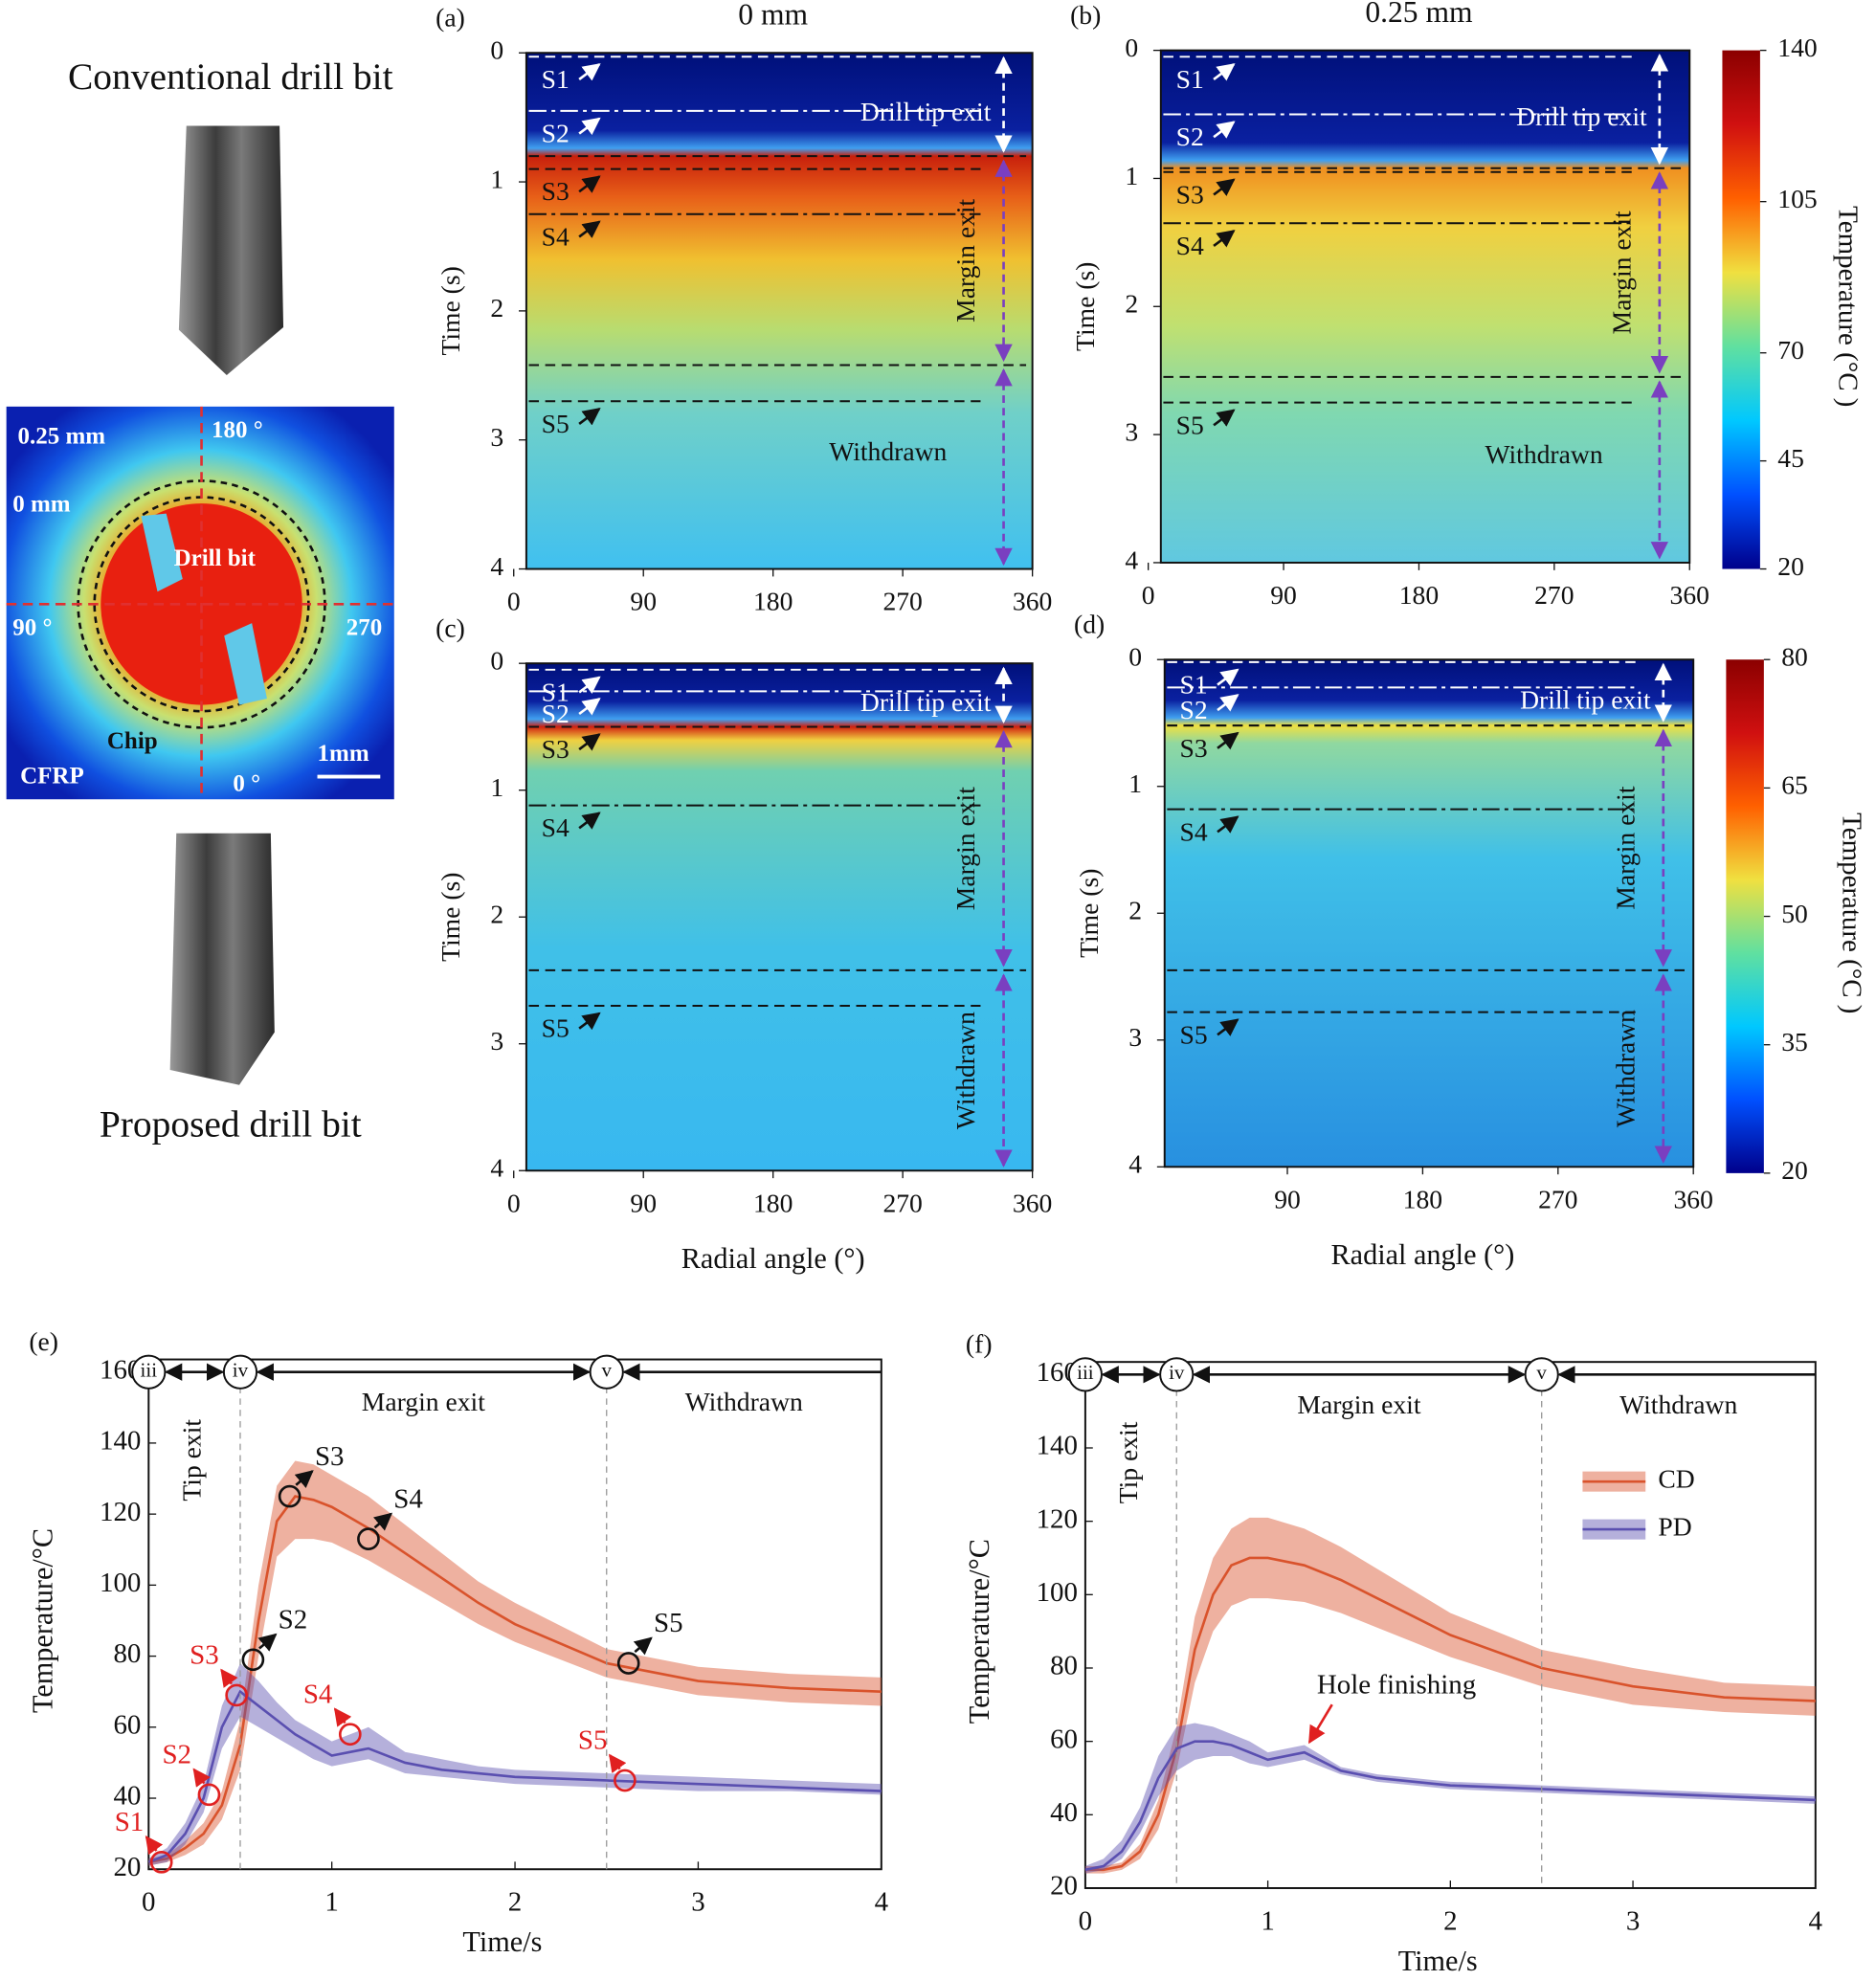 The image size is (1876, 1980). Describe the element at coordinates (1790, 458) in the screenshot. I see `colorbar-tick-label: 45` at that location.